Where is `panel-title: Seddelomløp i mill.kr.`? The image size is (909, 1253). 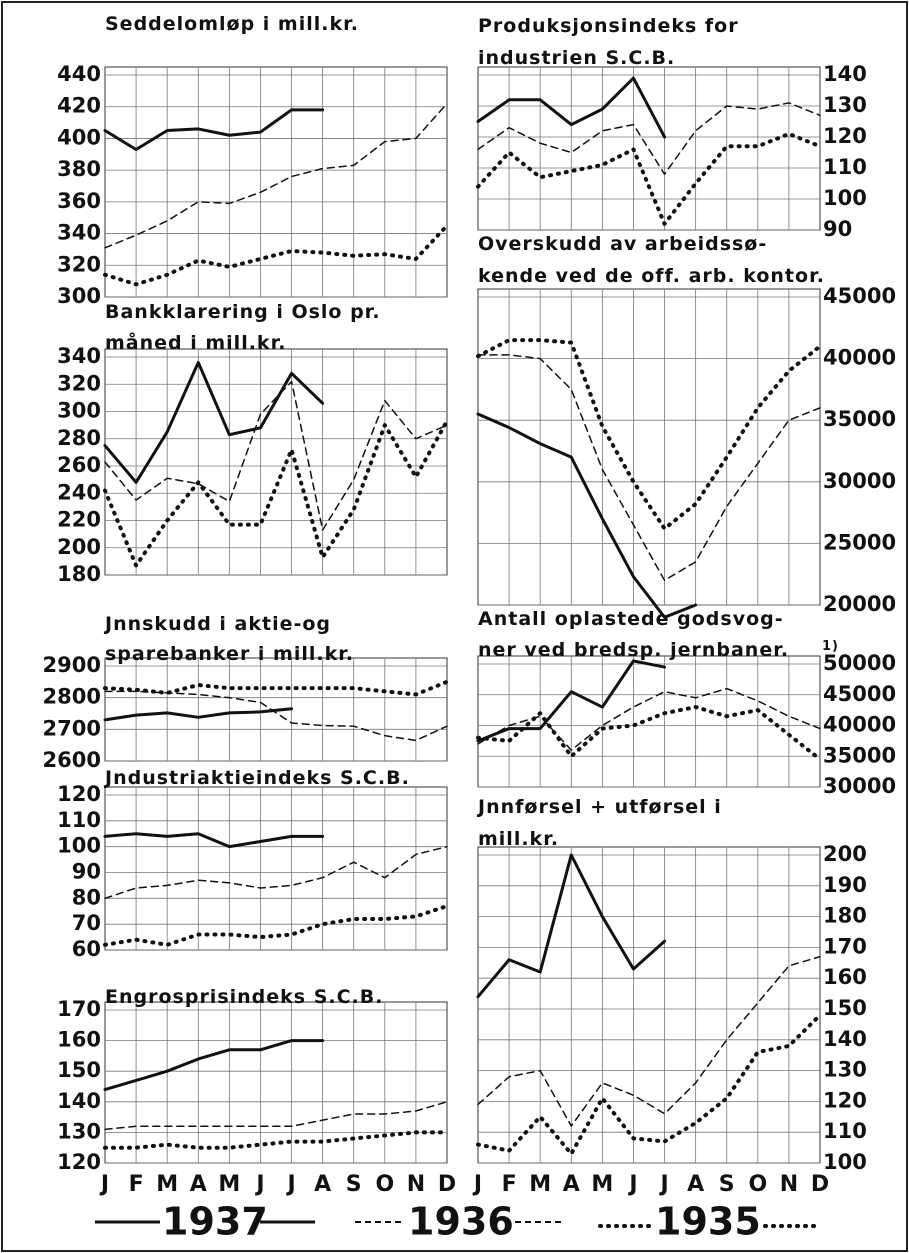
panel-title: Seddelomløp i mill.kr. is located at coordinates (232, 24).